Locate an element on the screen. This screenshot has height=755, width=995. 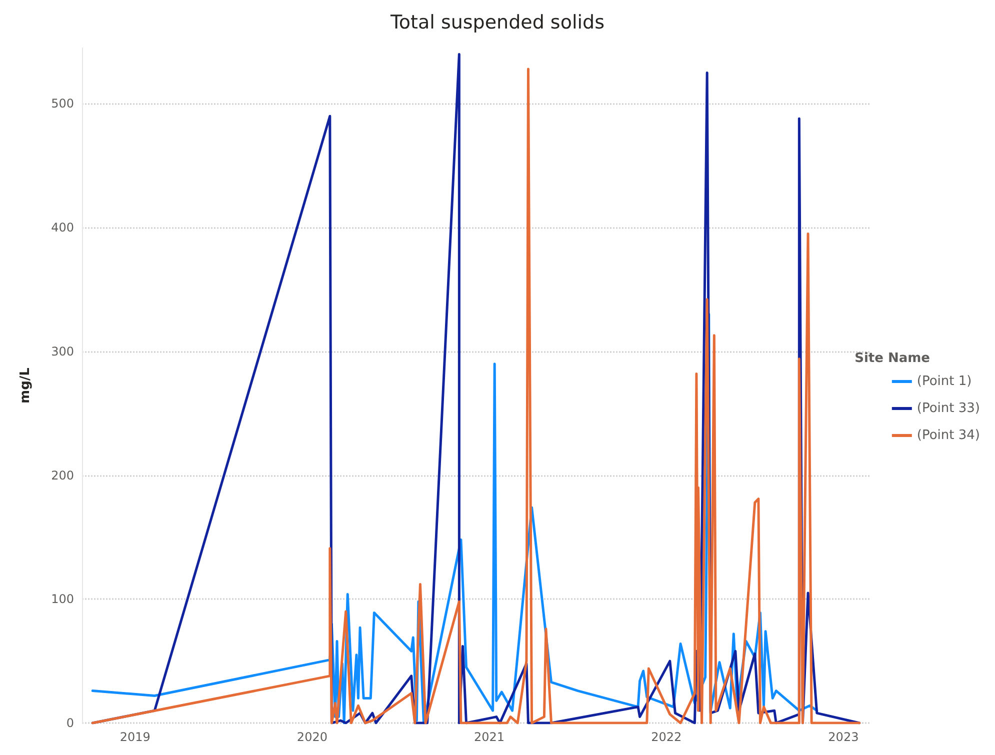
y-axis-title: mg/L is located at coordinates (25, 386).